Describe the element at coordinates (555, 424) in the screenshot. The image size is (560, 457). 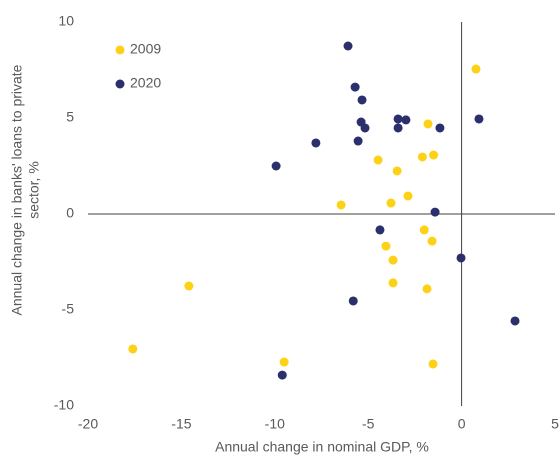
I see `x-tick-label: 5` at that location.